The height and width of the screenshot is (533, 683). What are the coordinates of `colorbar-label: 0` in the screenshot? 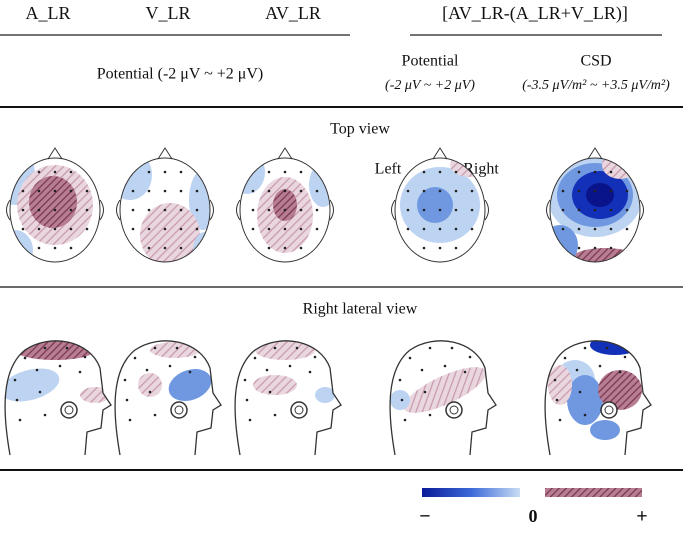 It's located at (533, 516).